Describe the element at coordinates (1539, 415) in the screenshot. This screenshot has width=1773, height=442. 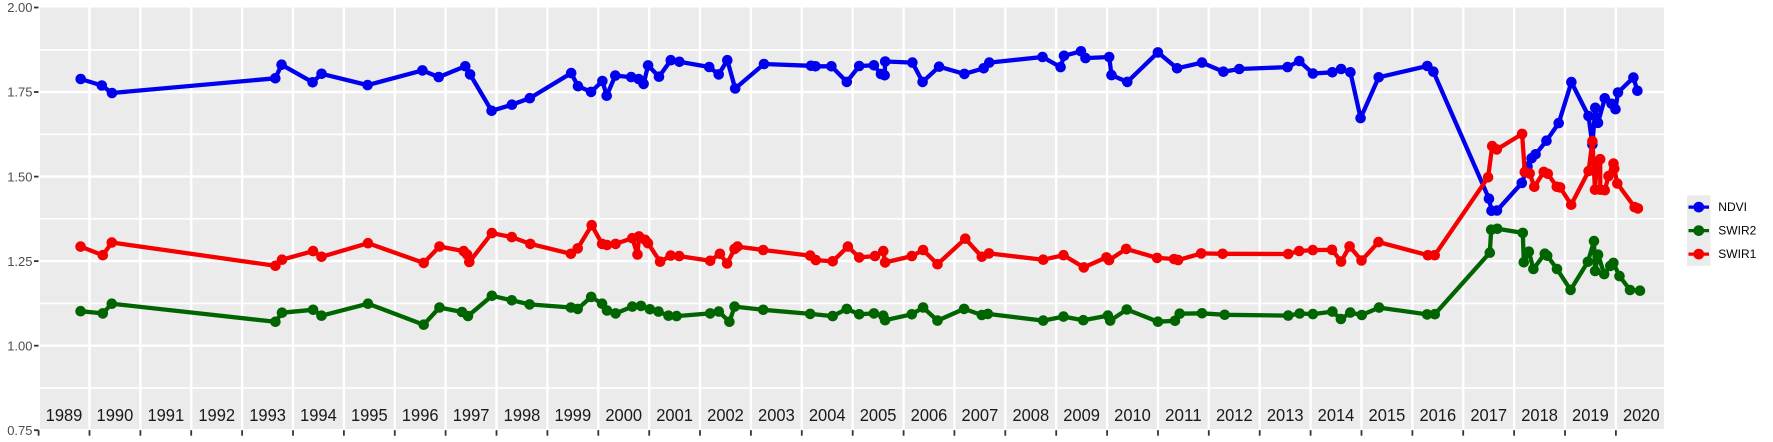
I see `svg-text: 2018` at that location.